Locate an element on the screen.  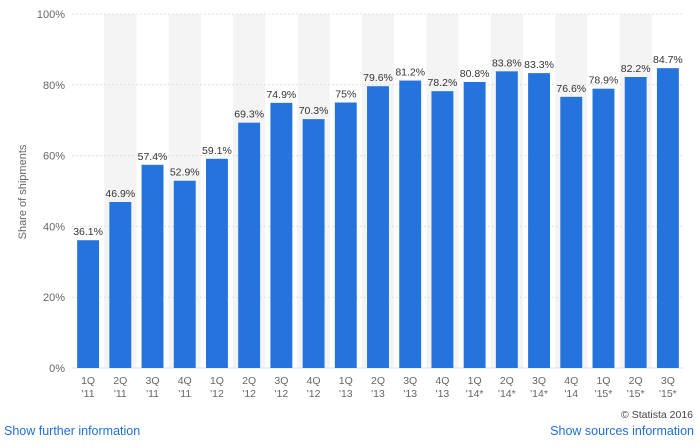
y-tick-label: 20% is located at coordinates (54, 298).